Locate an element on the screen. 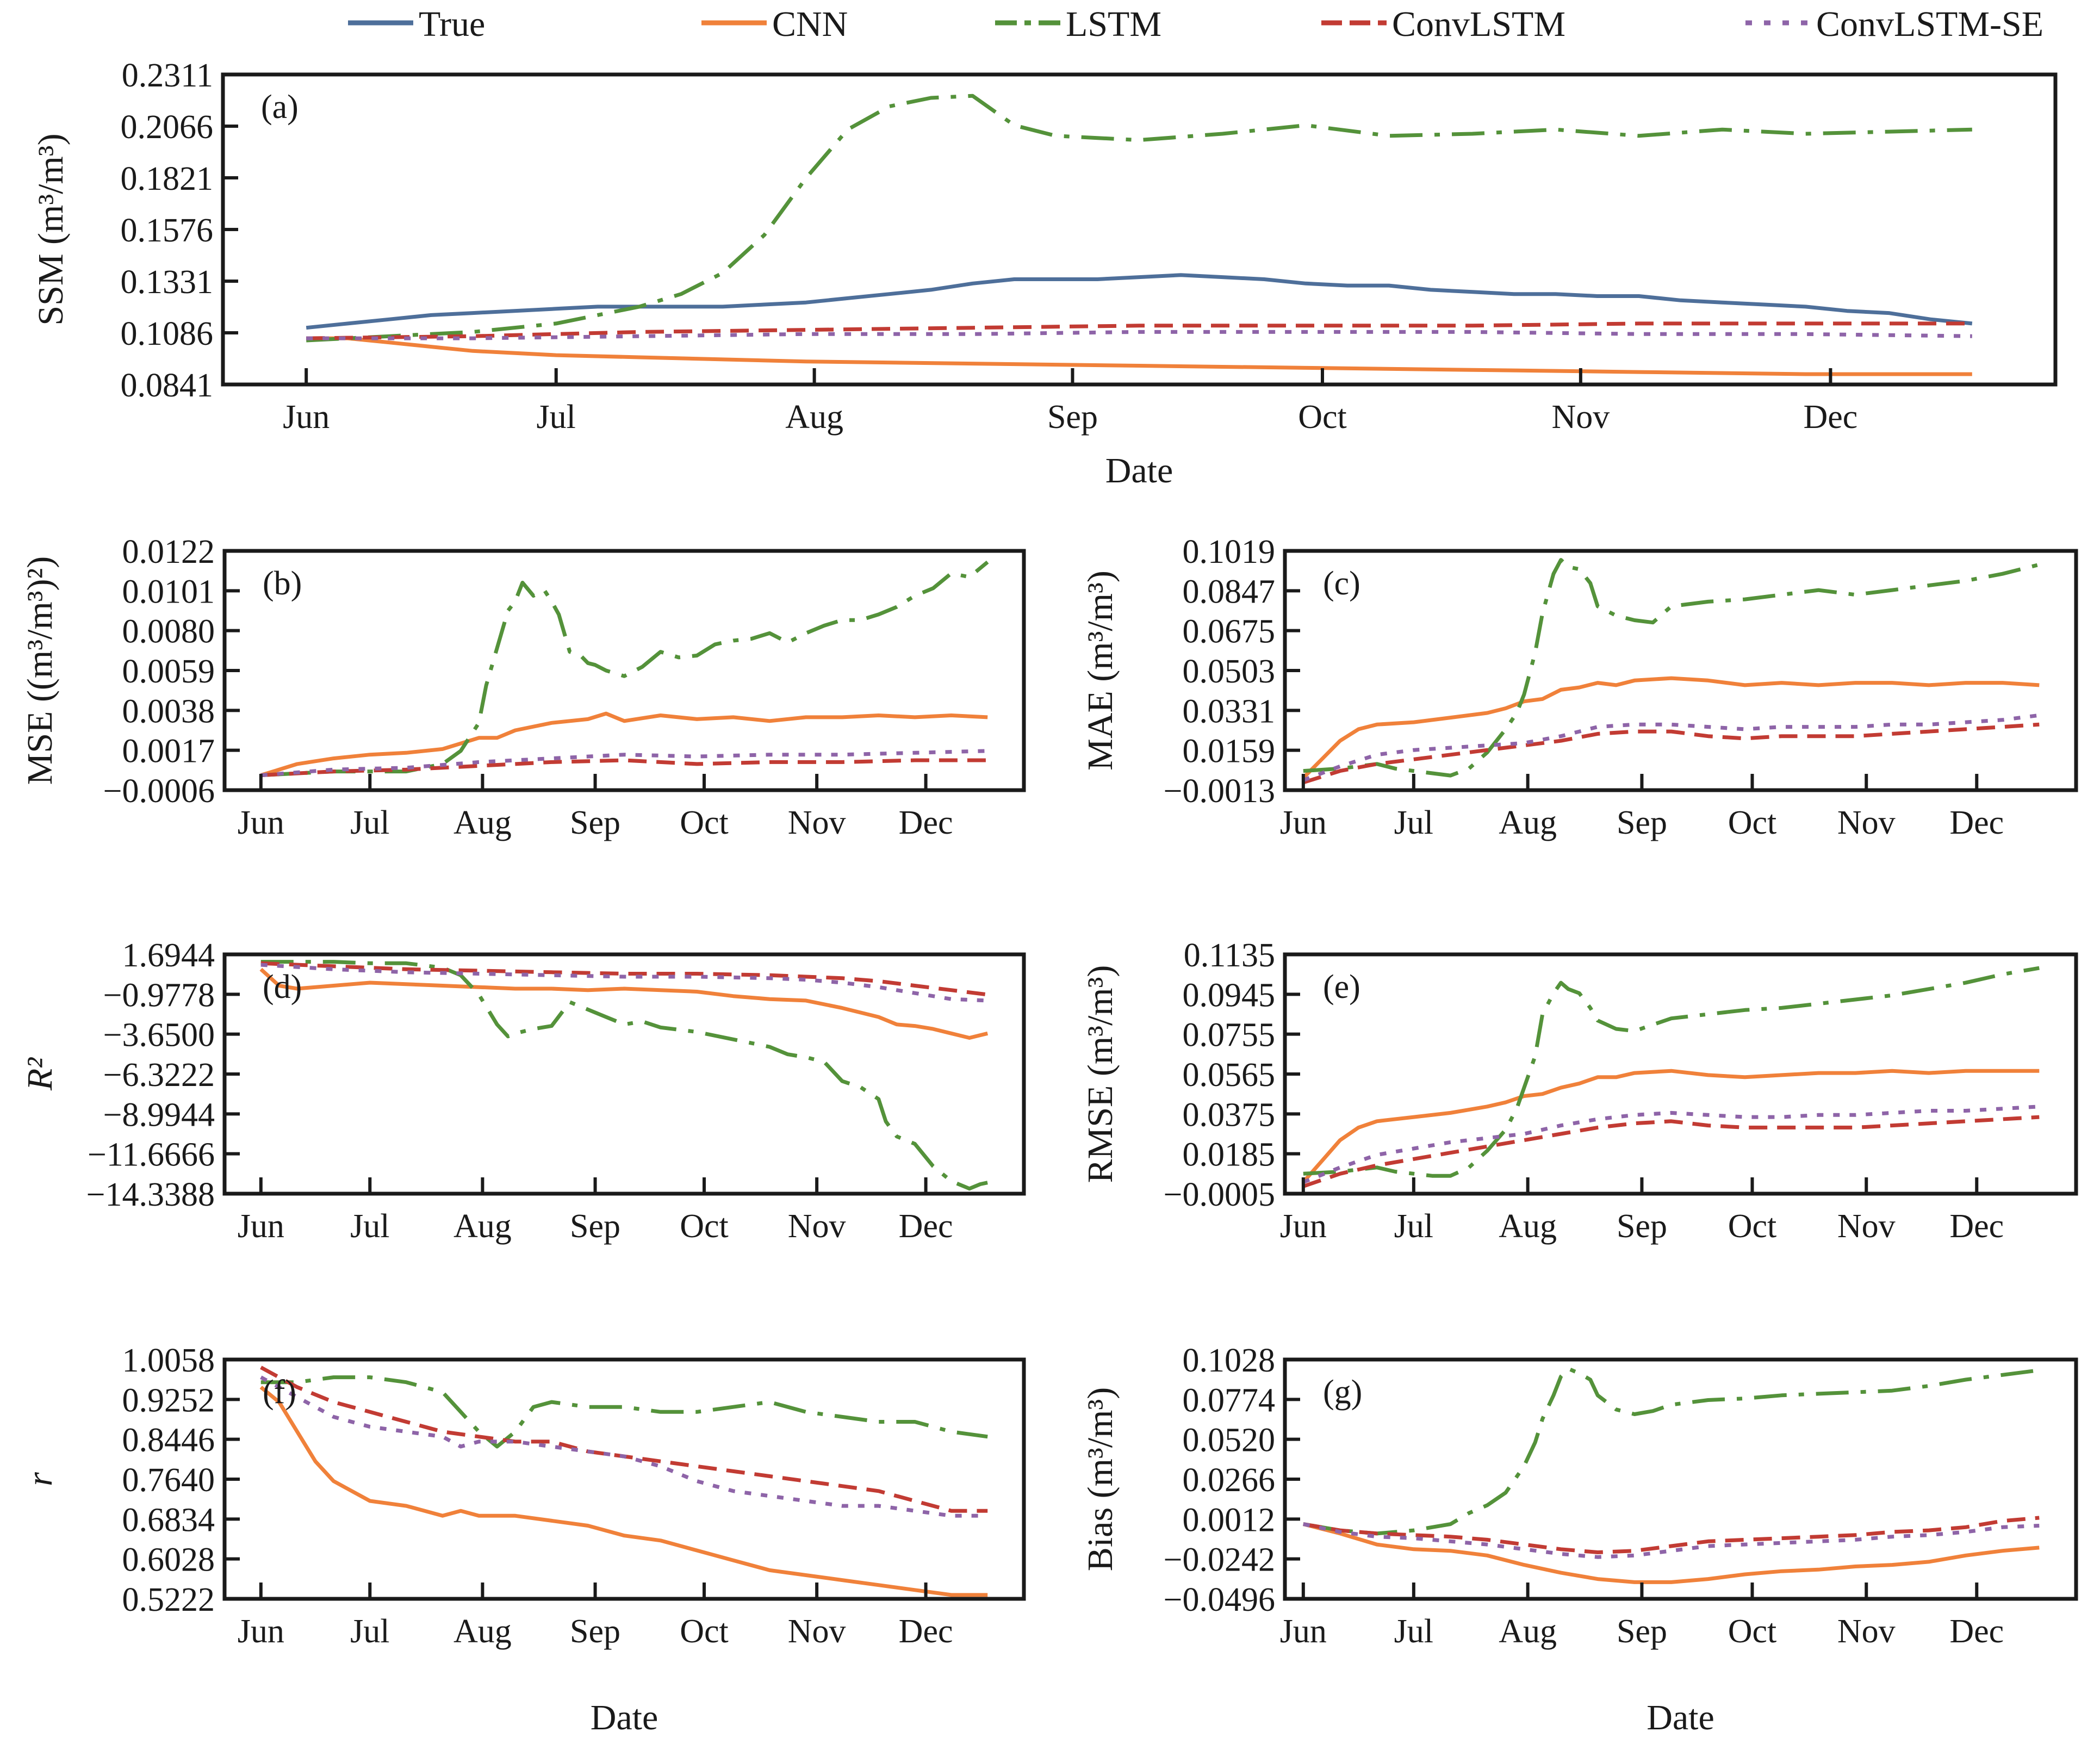 This screenshot has width=2100, height=1750. y-axis-title: r is located at coordinates (40, 1479).